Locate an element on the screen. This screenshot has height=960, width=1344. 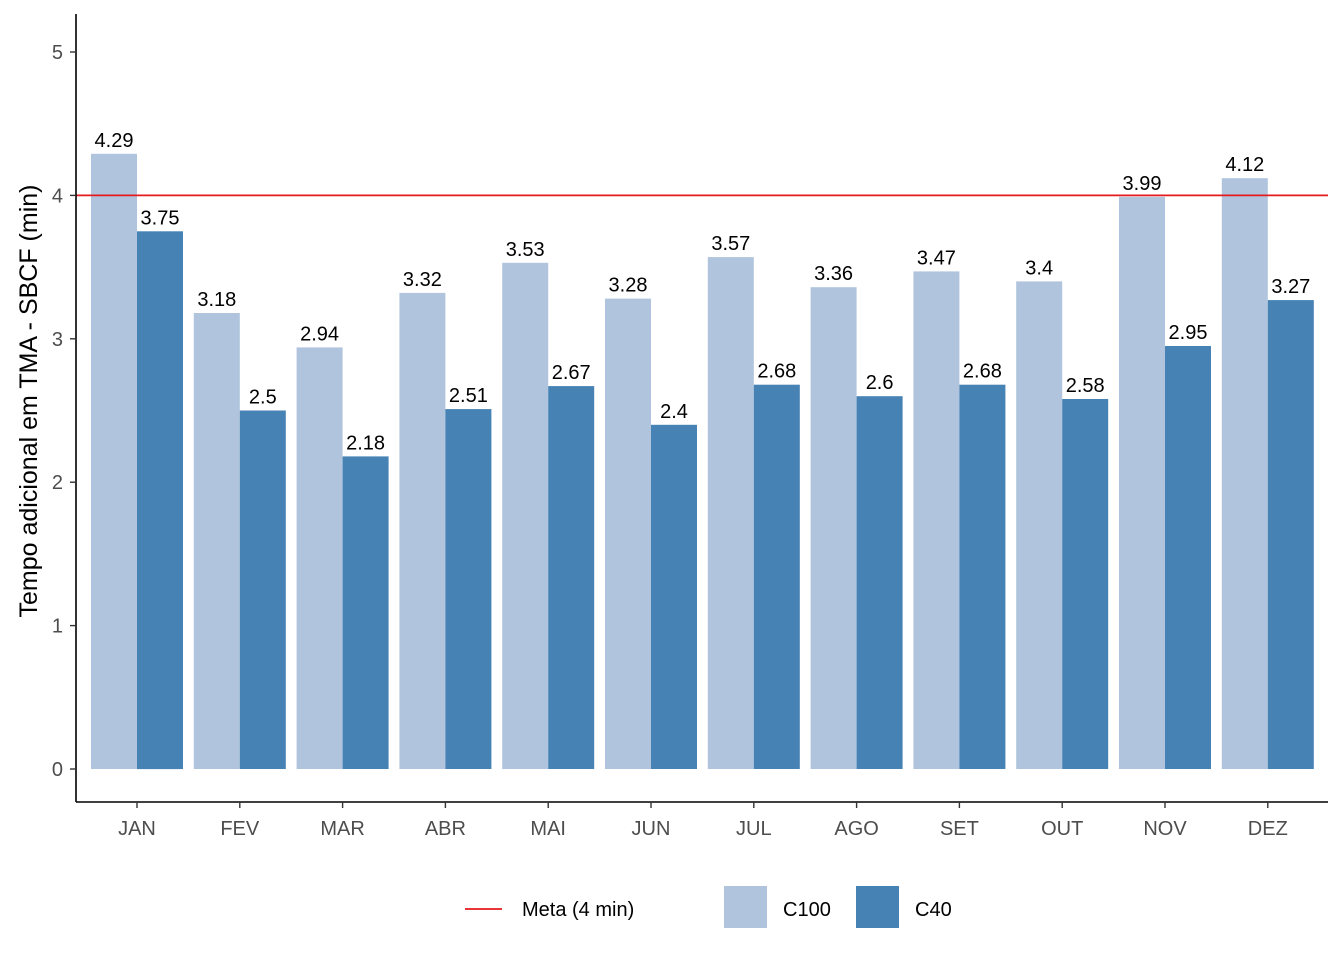
bar-c100-jul is located at coordinates (730, 513).